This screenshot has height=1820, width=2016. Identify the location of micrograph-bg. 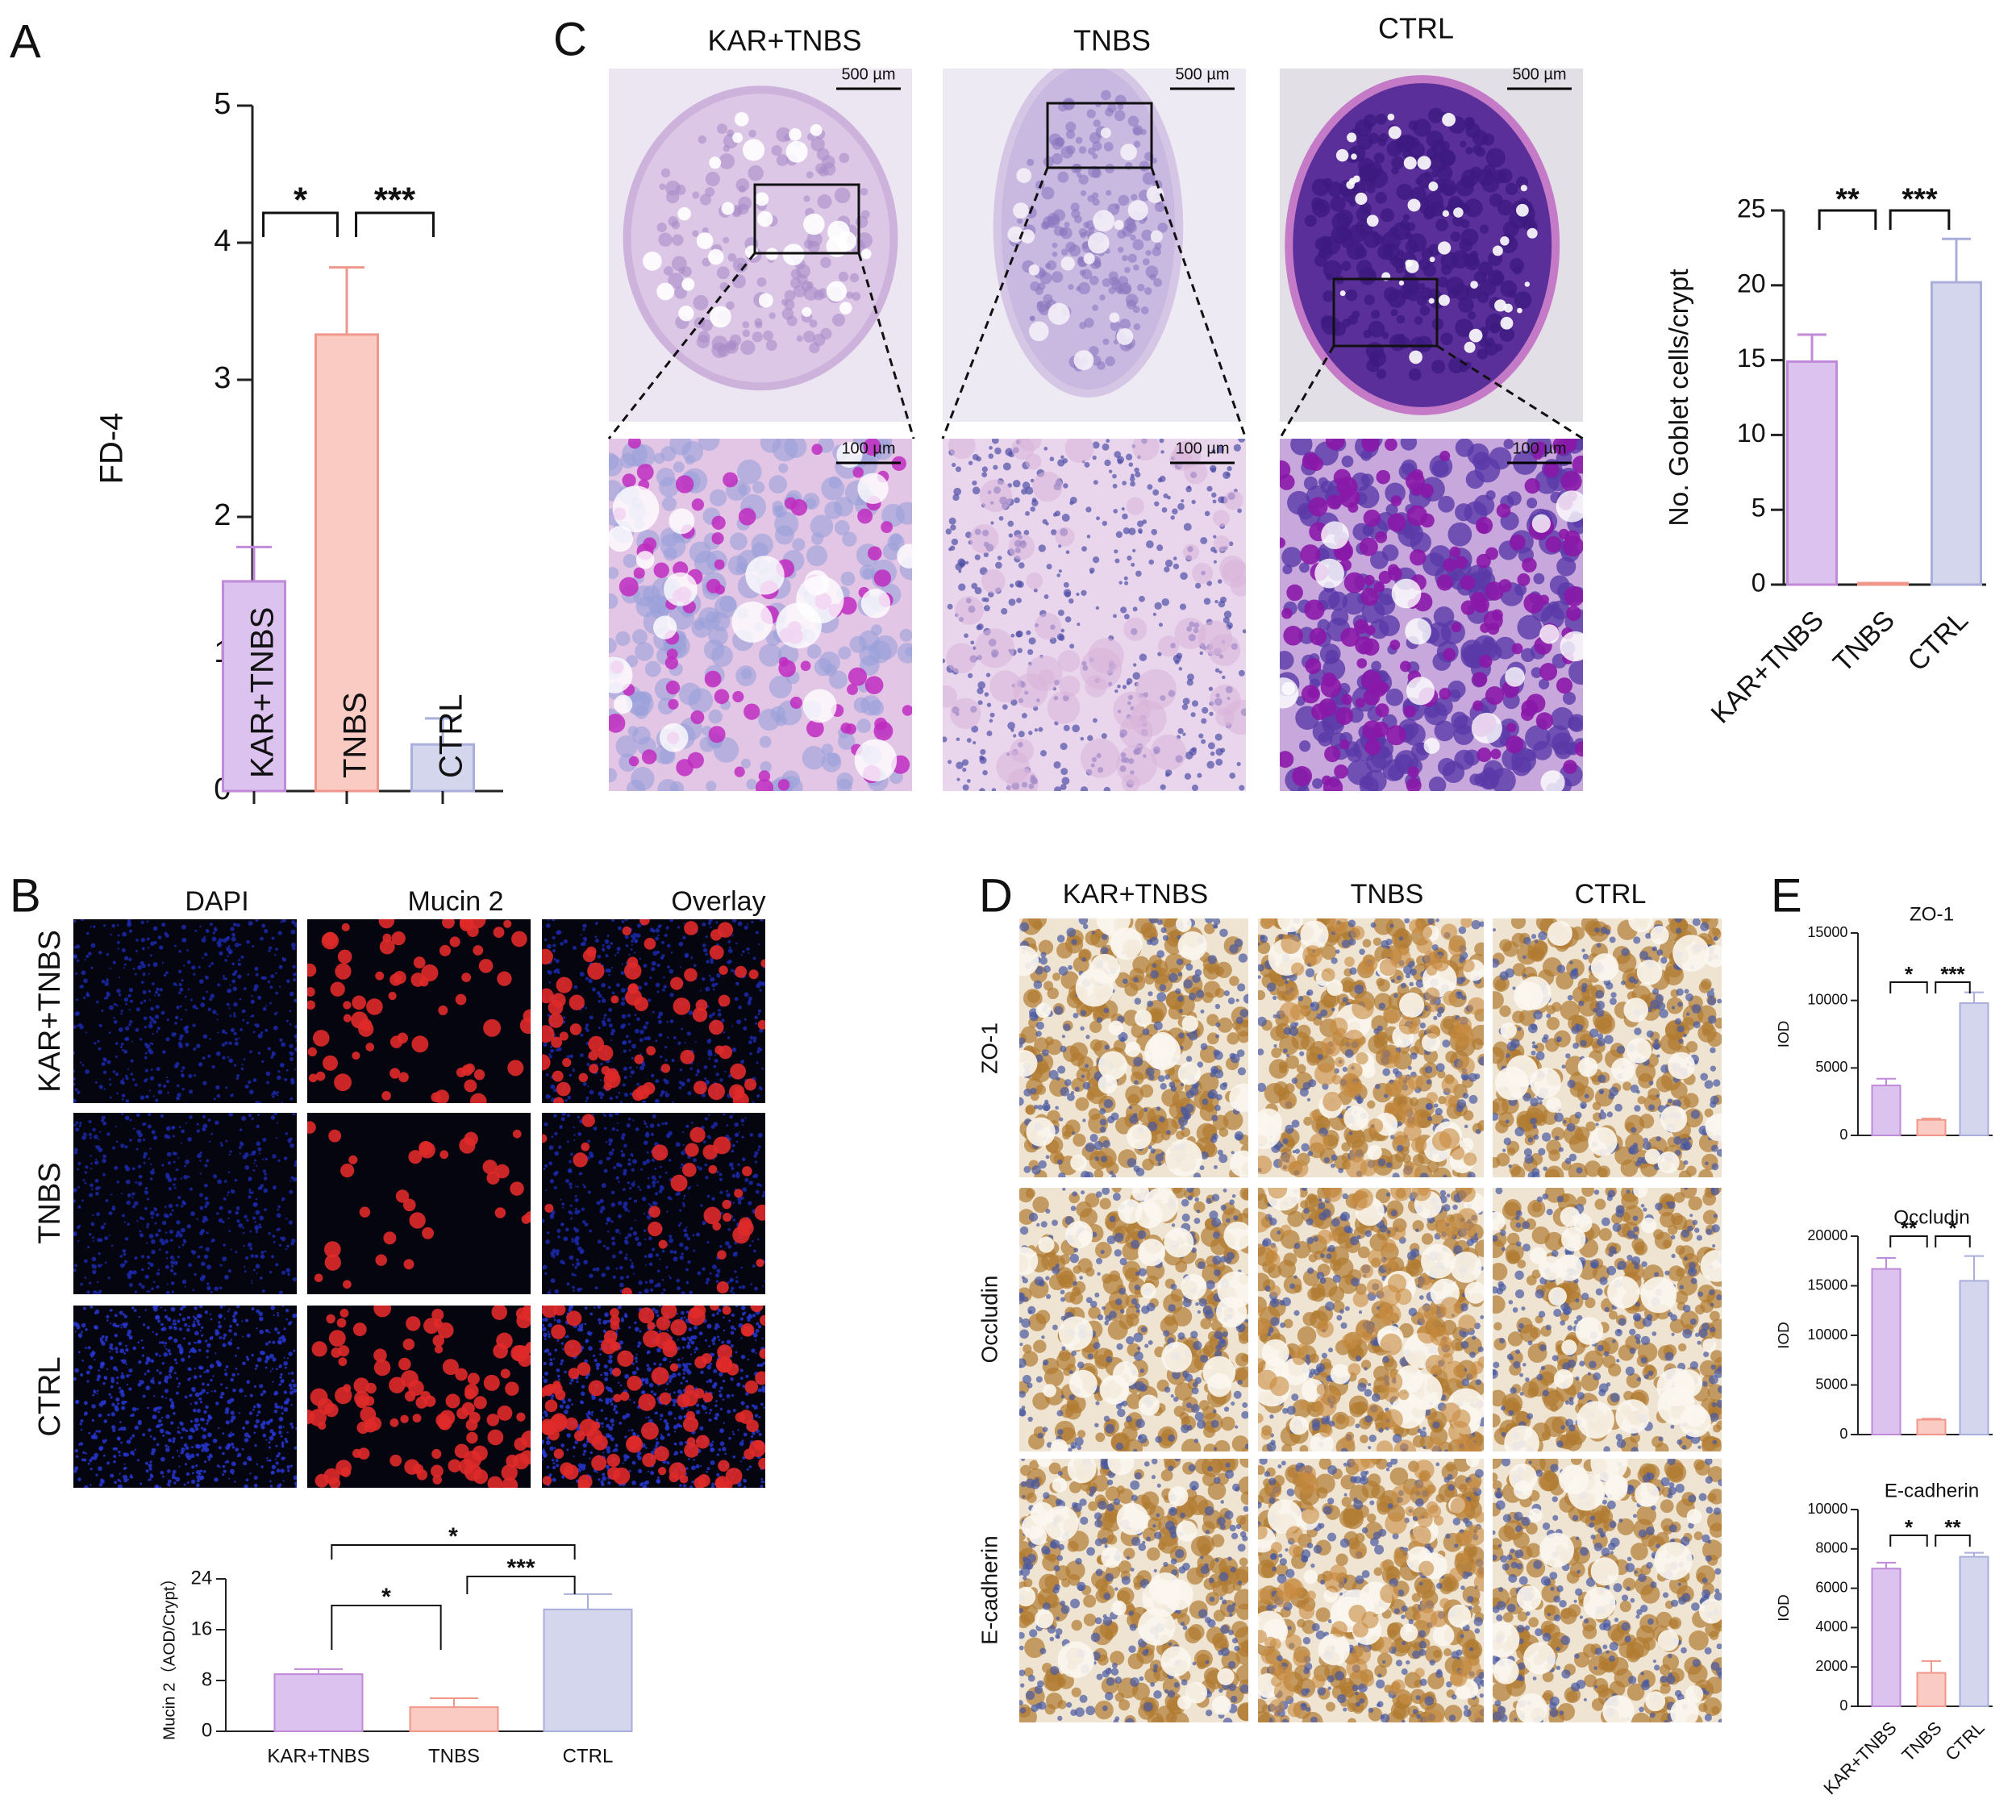
(419, 1203).